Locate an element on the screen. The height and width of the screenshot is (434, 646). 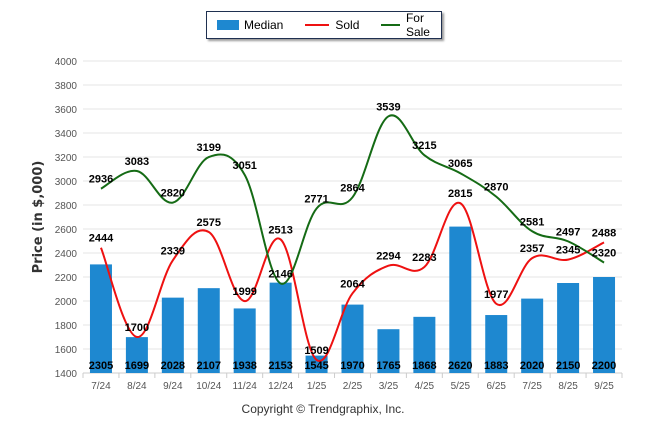
y-tick-label: 3200 is located at coordinates (66, 158).